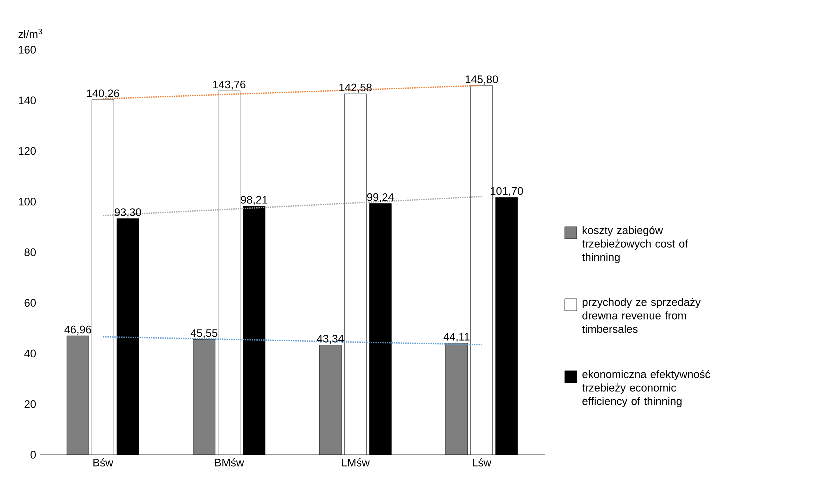 This screenshot has height=485, width=833. What do you see at coordinates (356, 88) in the screenshot?
I see `data-label: 142,58` at bounding box center [356, 88].